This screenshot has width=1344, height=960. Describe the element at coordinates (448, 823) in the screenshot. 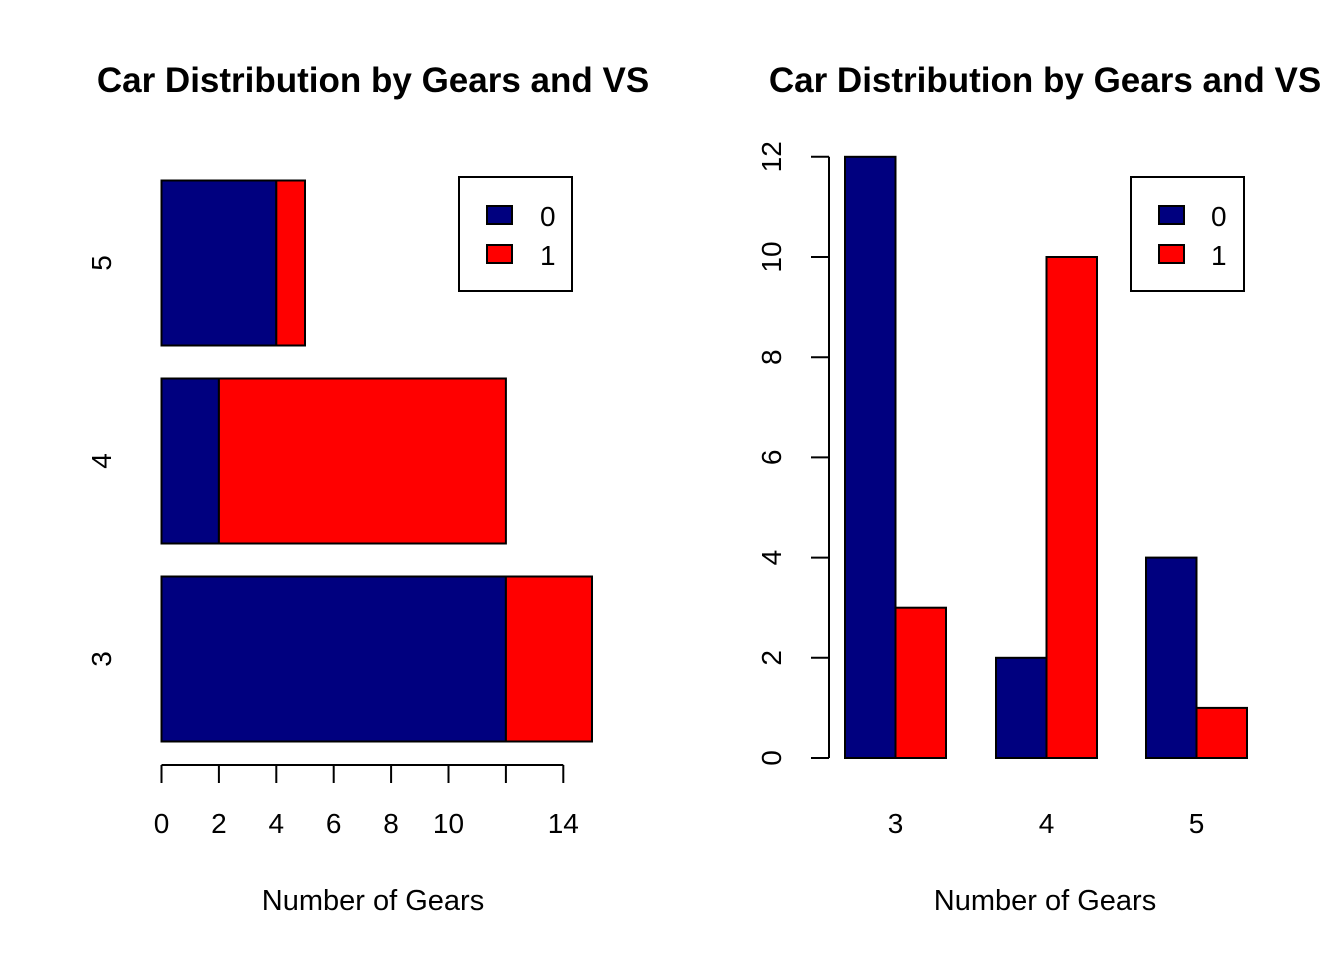

I see `x-tick-label: 10` at that location.